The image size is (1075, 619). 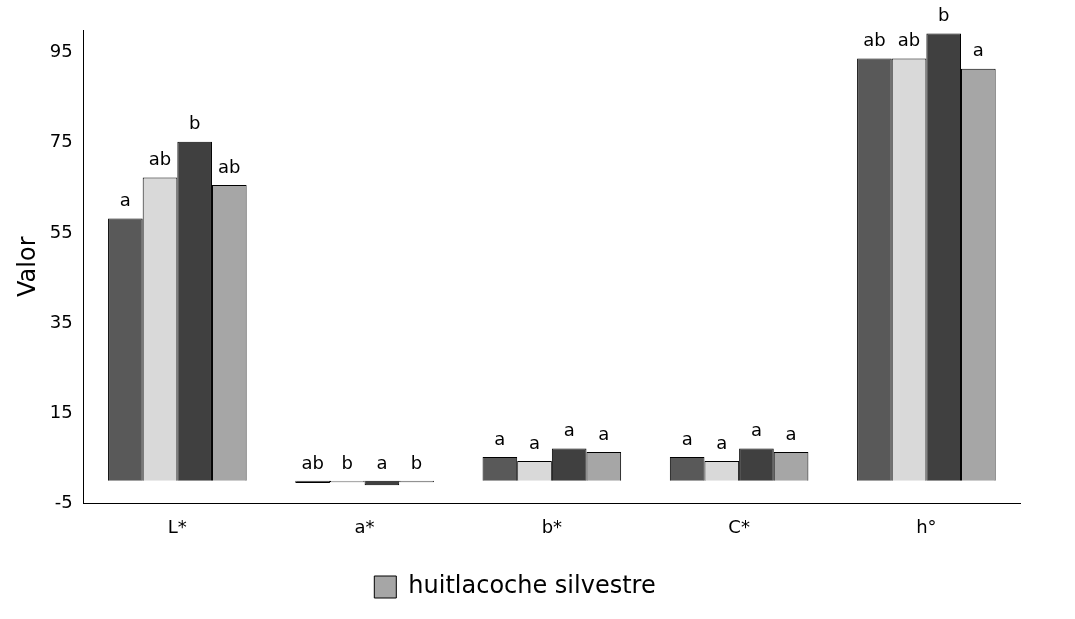 I want to click on y-axis-title: Valor, so click(x=26, y=266).